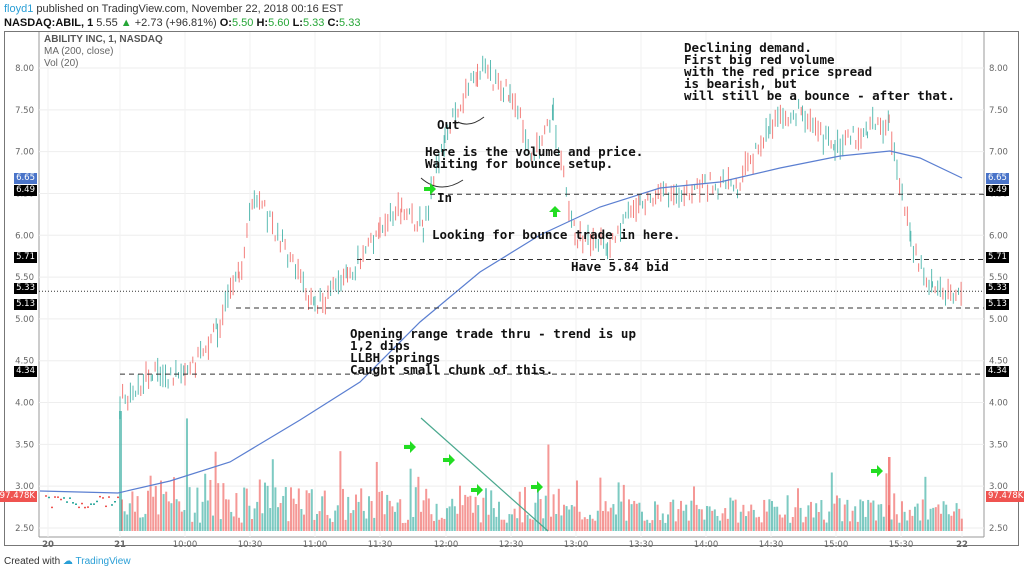  What do you see at coordinates (445, 197) in the screenshot?
I see `chart-annotation: In` at bounding box center [445, 197].